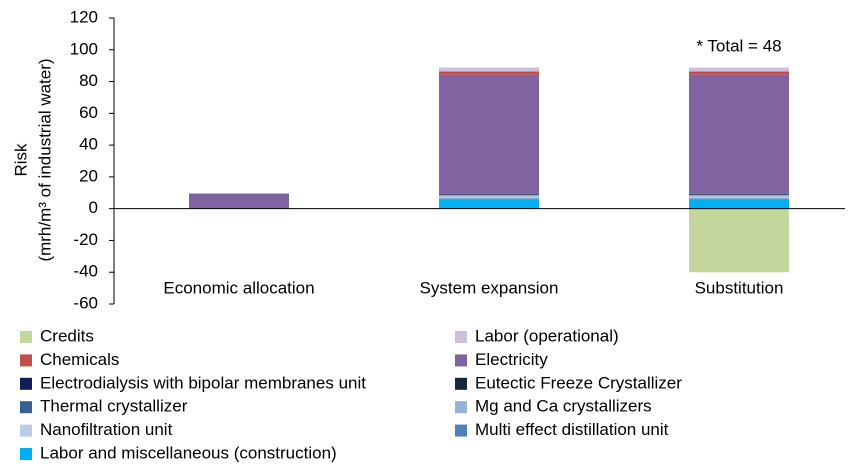 This screenshot has width=854, height=468. I want to click on legend-label: Labor and miscellaneous (construction), so click(188, 452).